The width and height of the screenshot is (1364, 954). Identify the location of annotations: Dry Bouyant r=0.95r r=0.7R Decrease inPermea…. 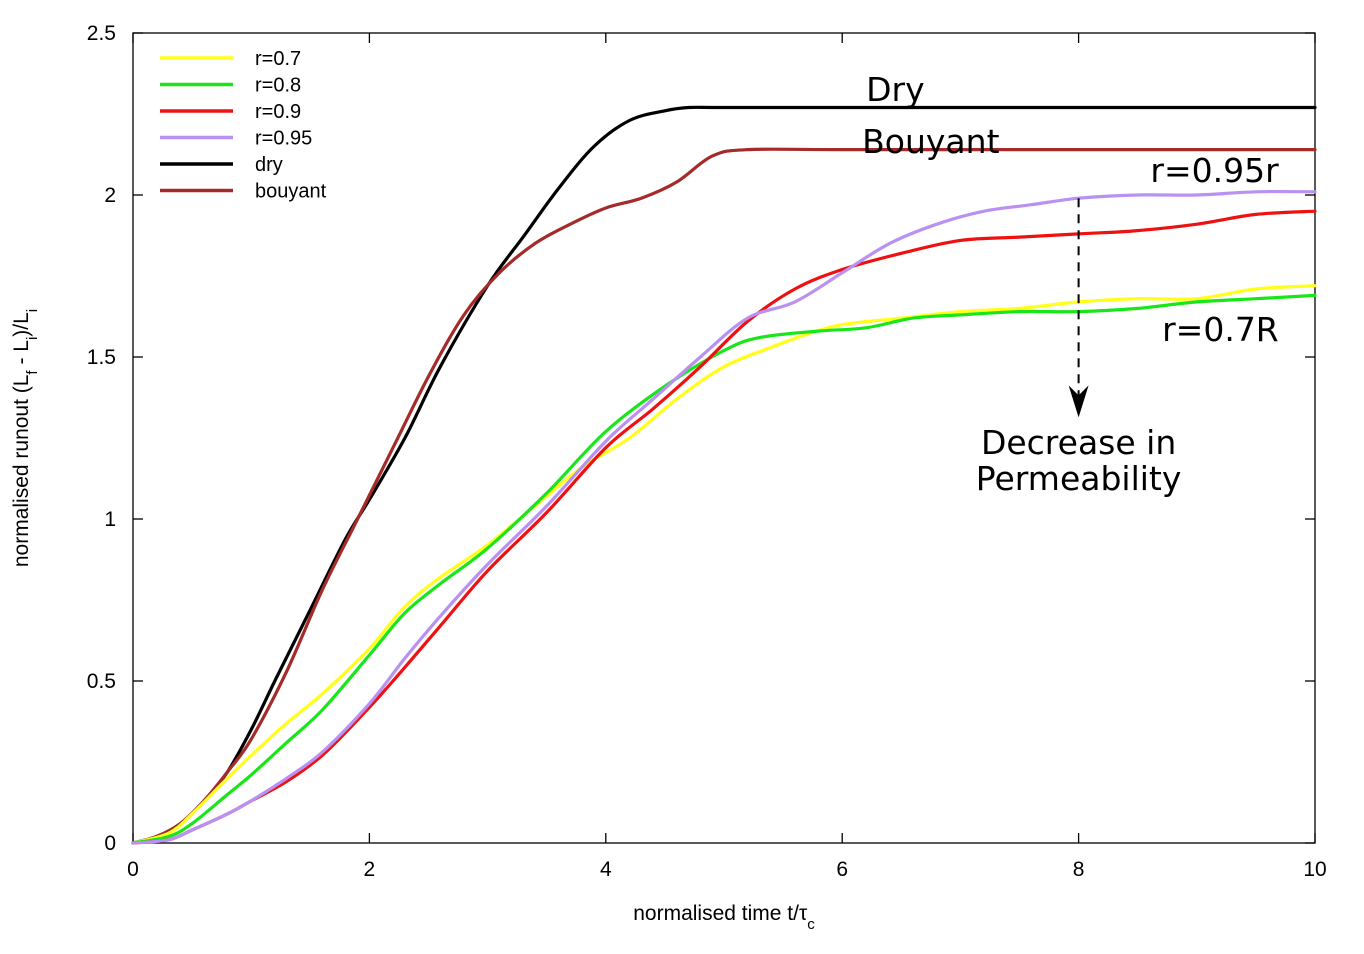
(1070, 284).